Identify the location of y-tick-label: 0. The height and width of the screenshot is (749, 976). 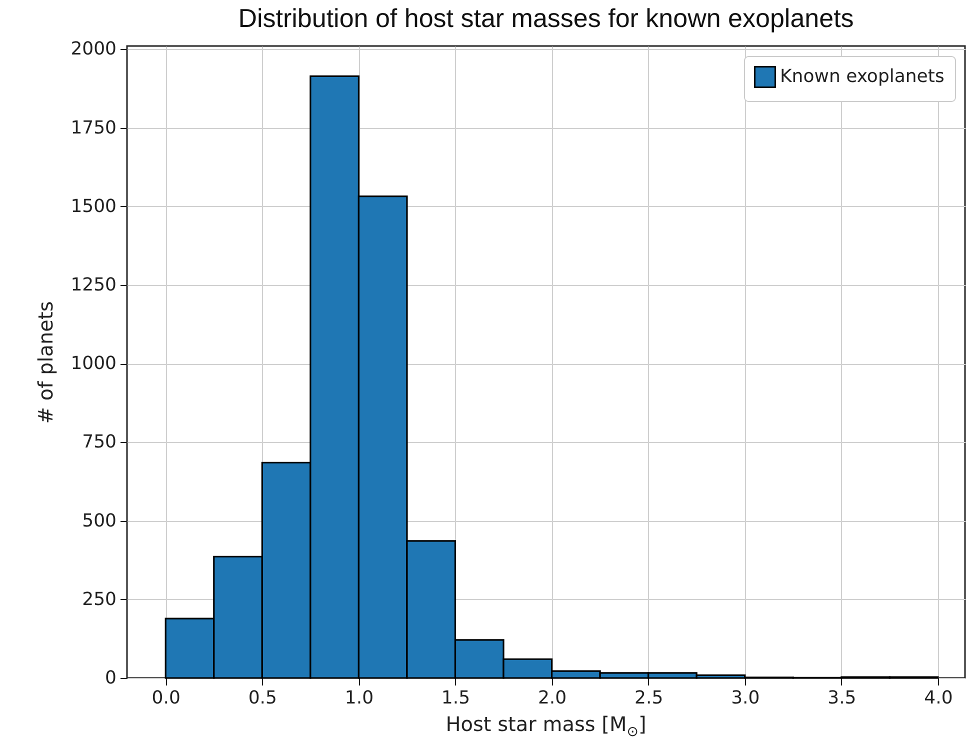
(110, 678).